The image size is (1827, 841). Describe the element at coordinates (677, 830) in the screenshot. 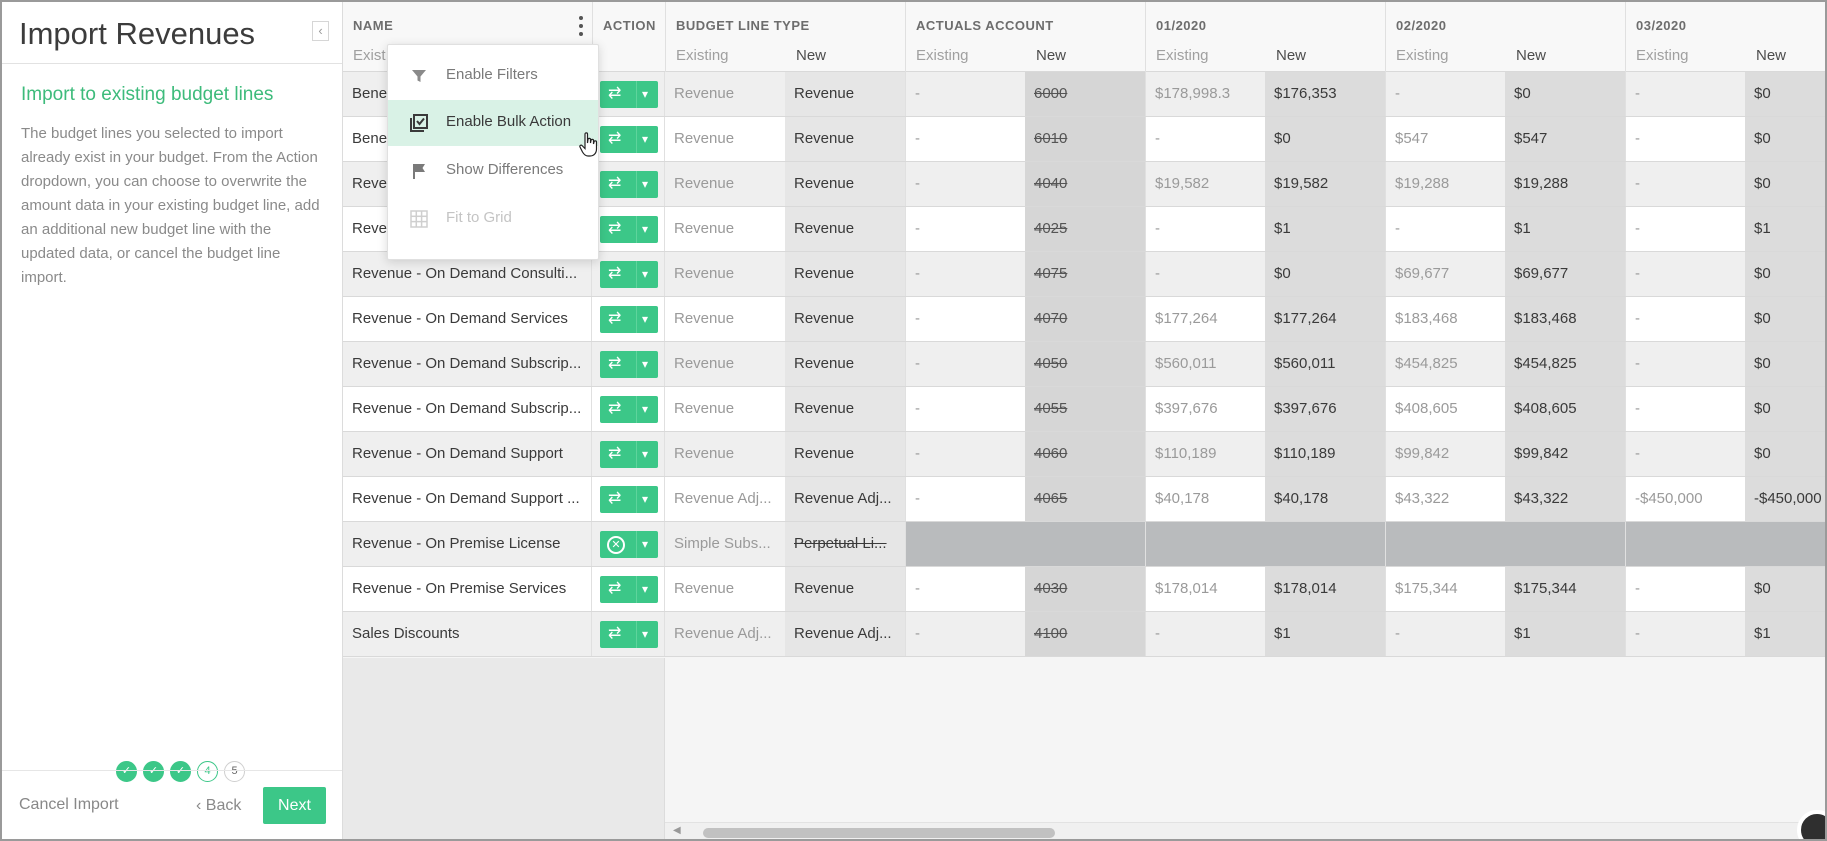

I see `scroll-left-icon: ◀` at that location.